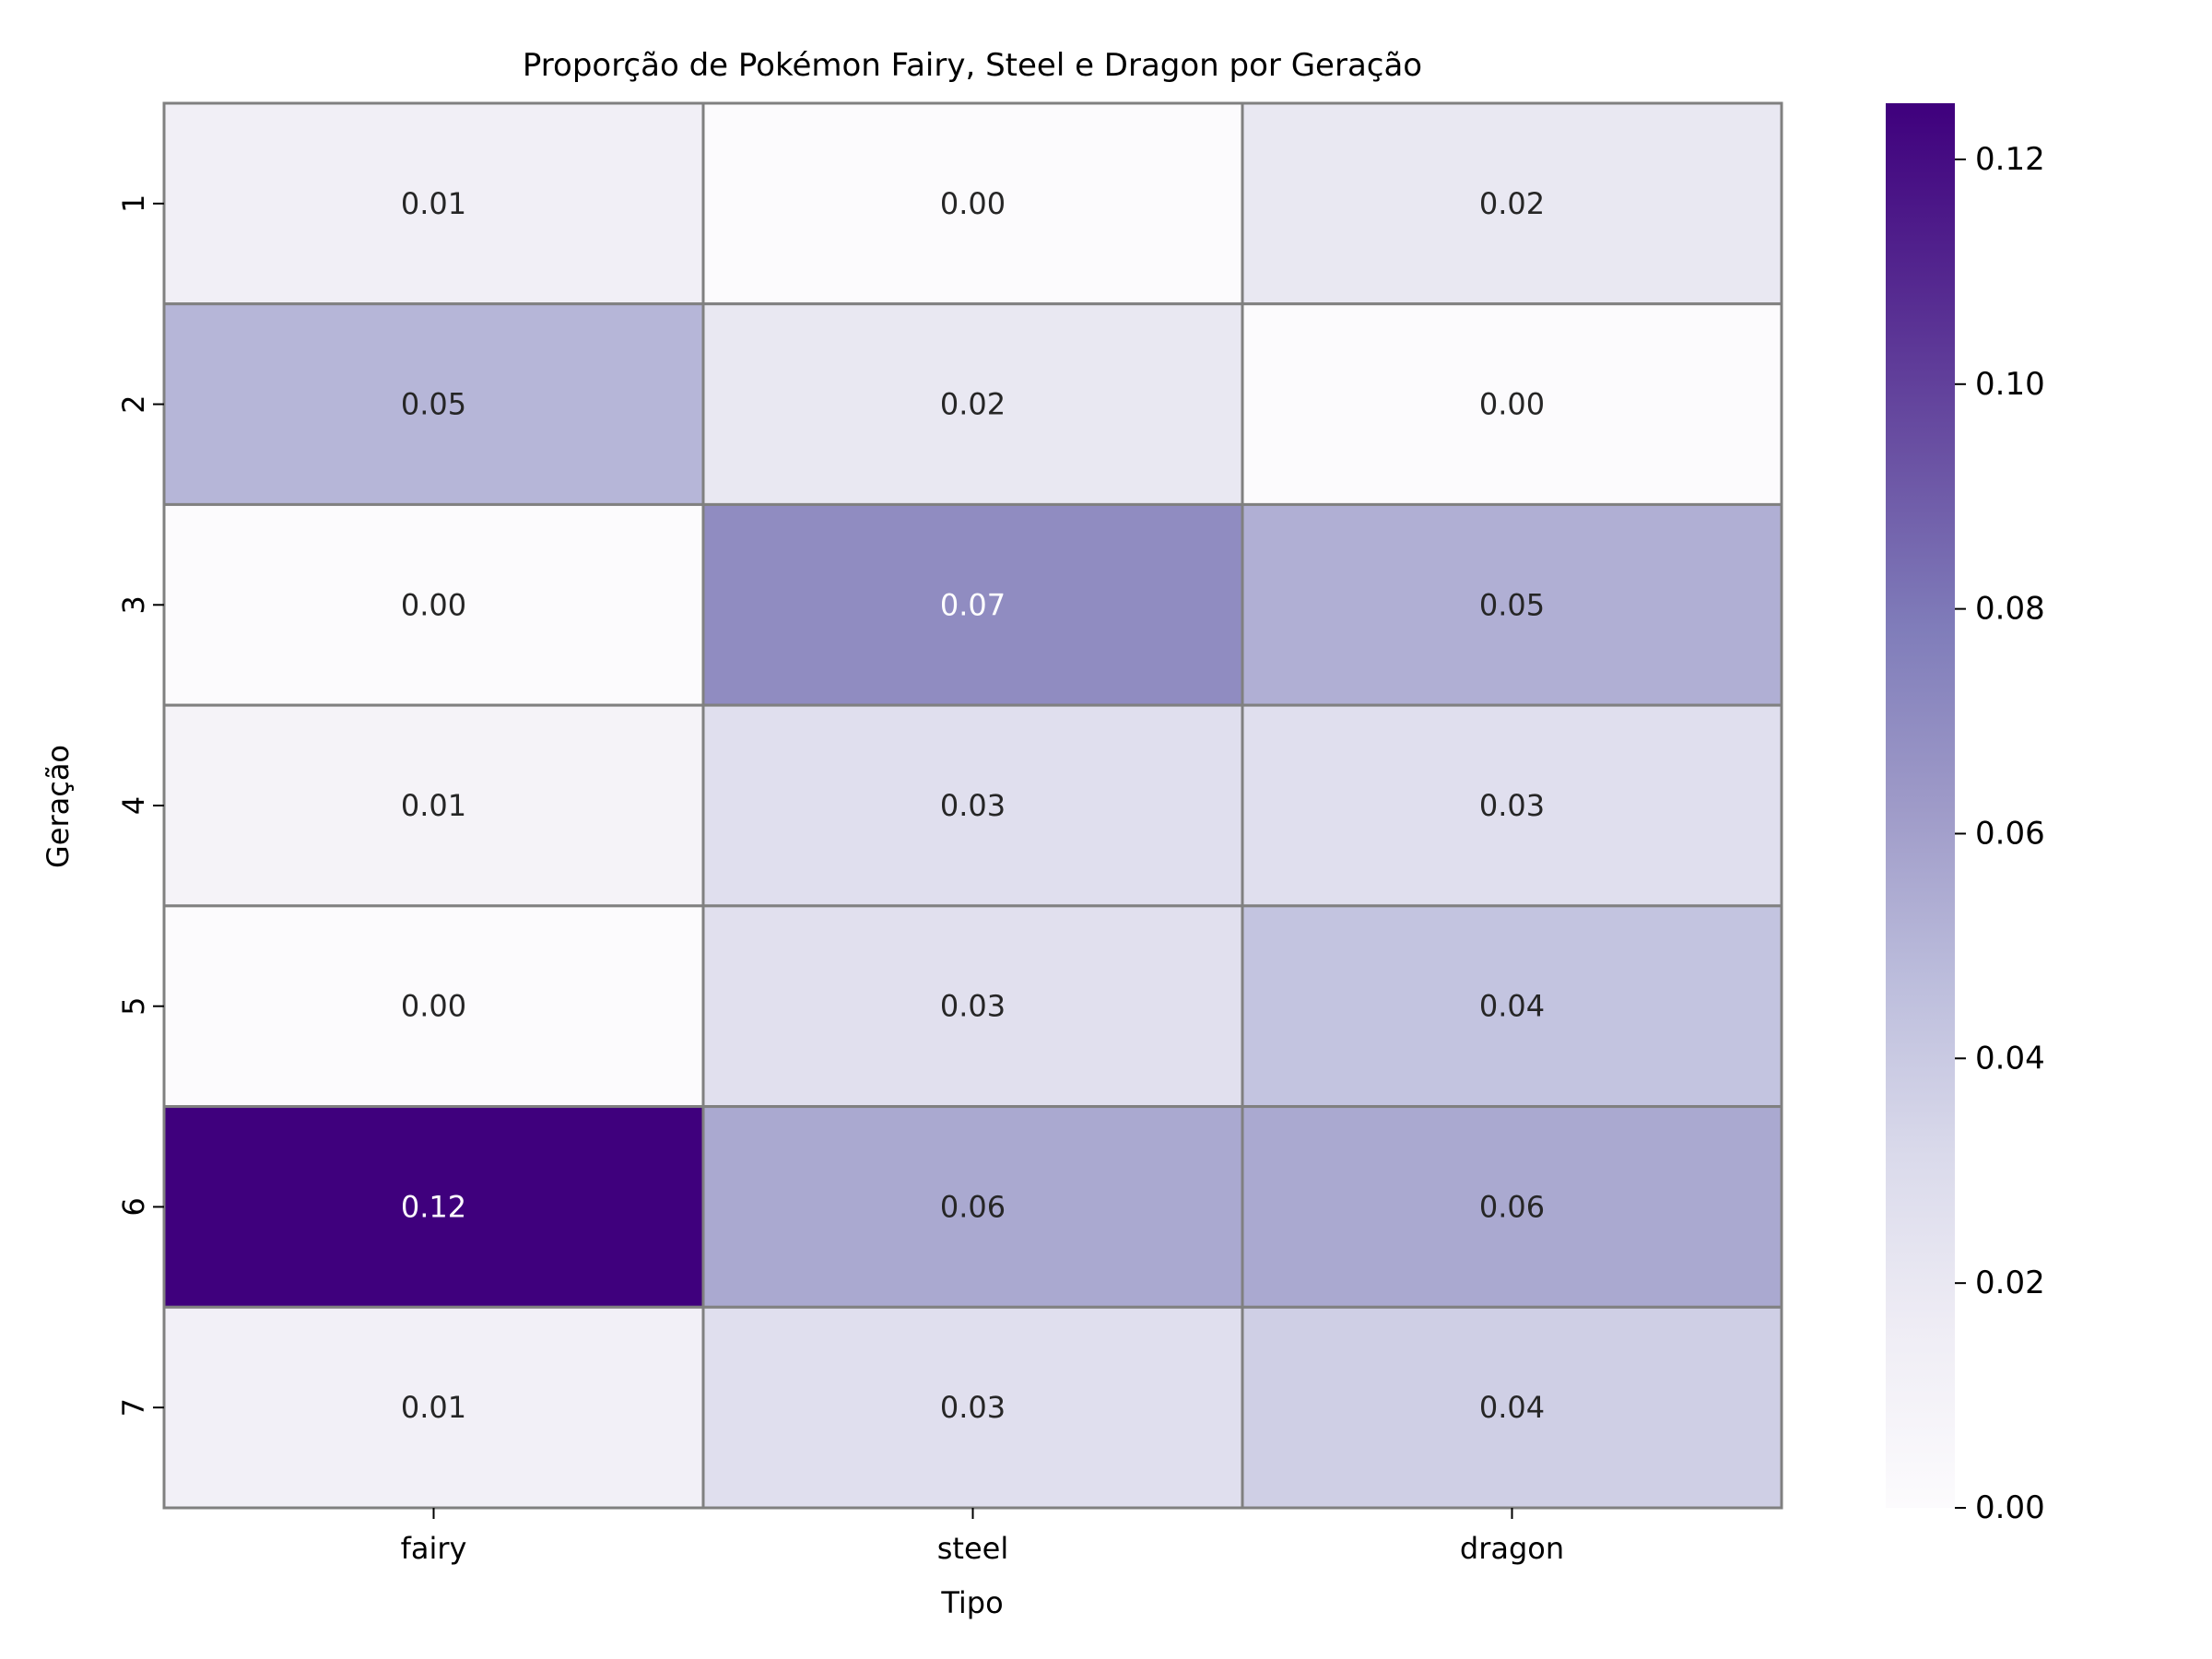  What do you see at coordinates (133, 604) in the screenshot?
I see `y-tick-label: 3` at bounding box center [133, 604].